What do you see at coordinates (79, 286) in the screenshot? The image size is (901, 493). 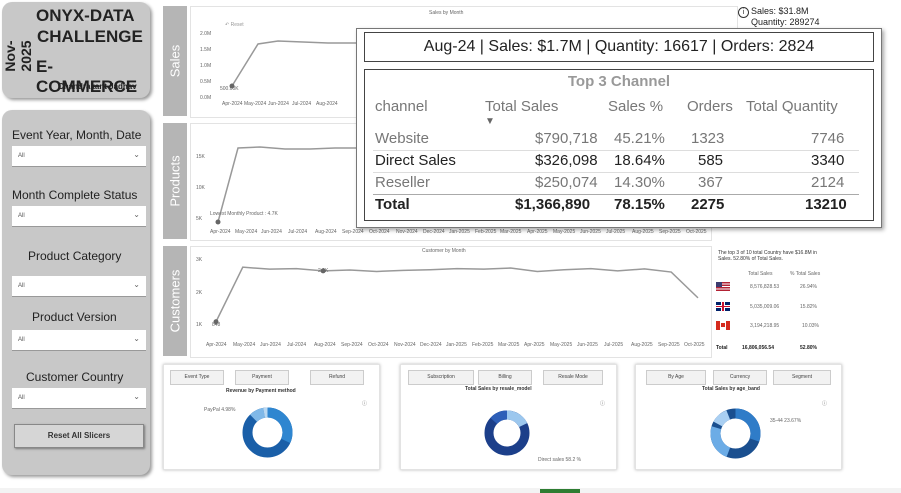 I see `slicer-category: All ⌄` at bounding box center [79, 286].